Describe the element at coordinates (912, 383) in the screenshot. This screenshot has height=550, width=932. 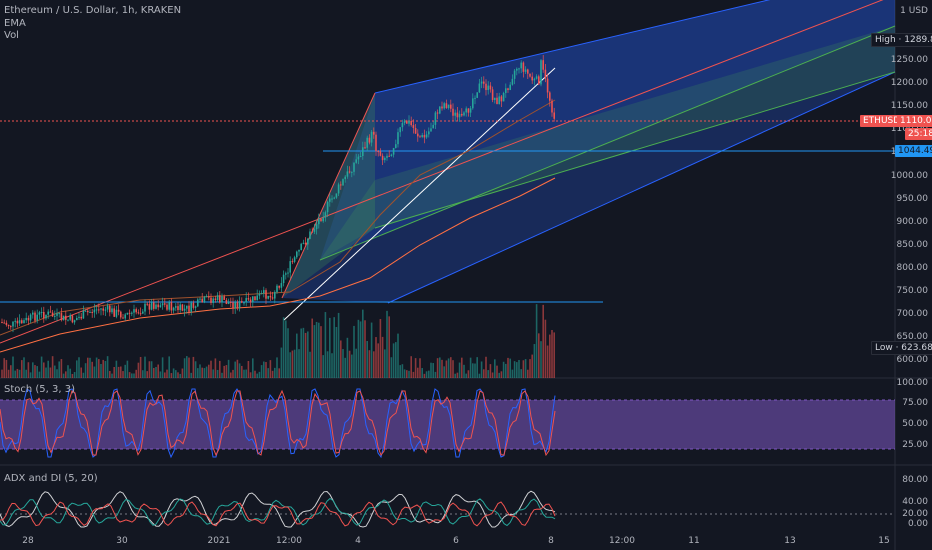
I see `stoch-tick: 100.00` at that location.